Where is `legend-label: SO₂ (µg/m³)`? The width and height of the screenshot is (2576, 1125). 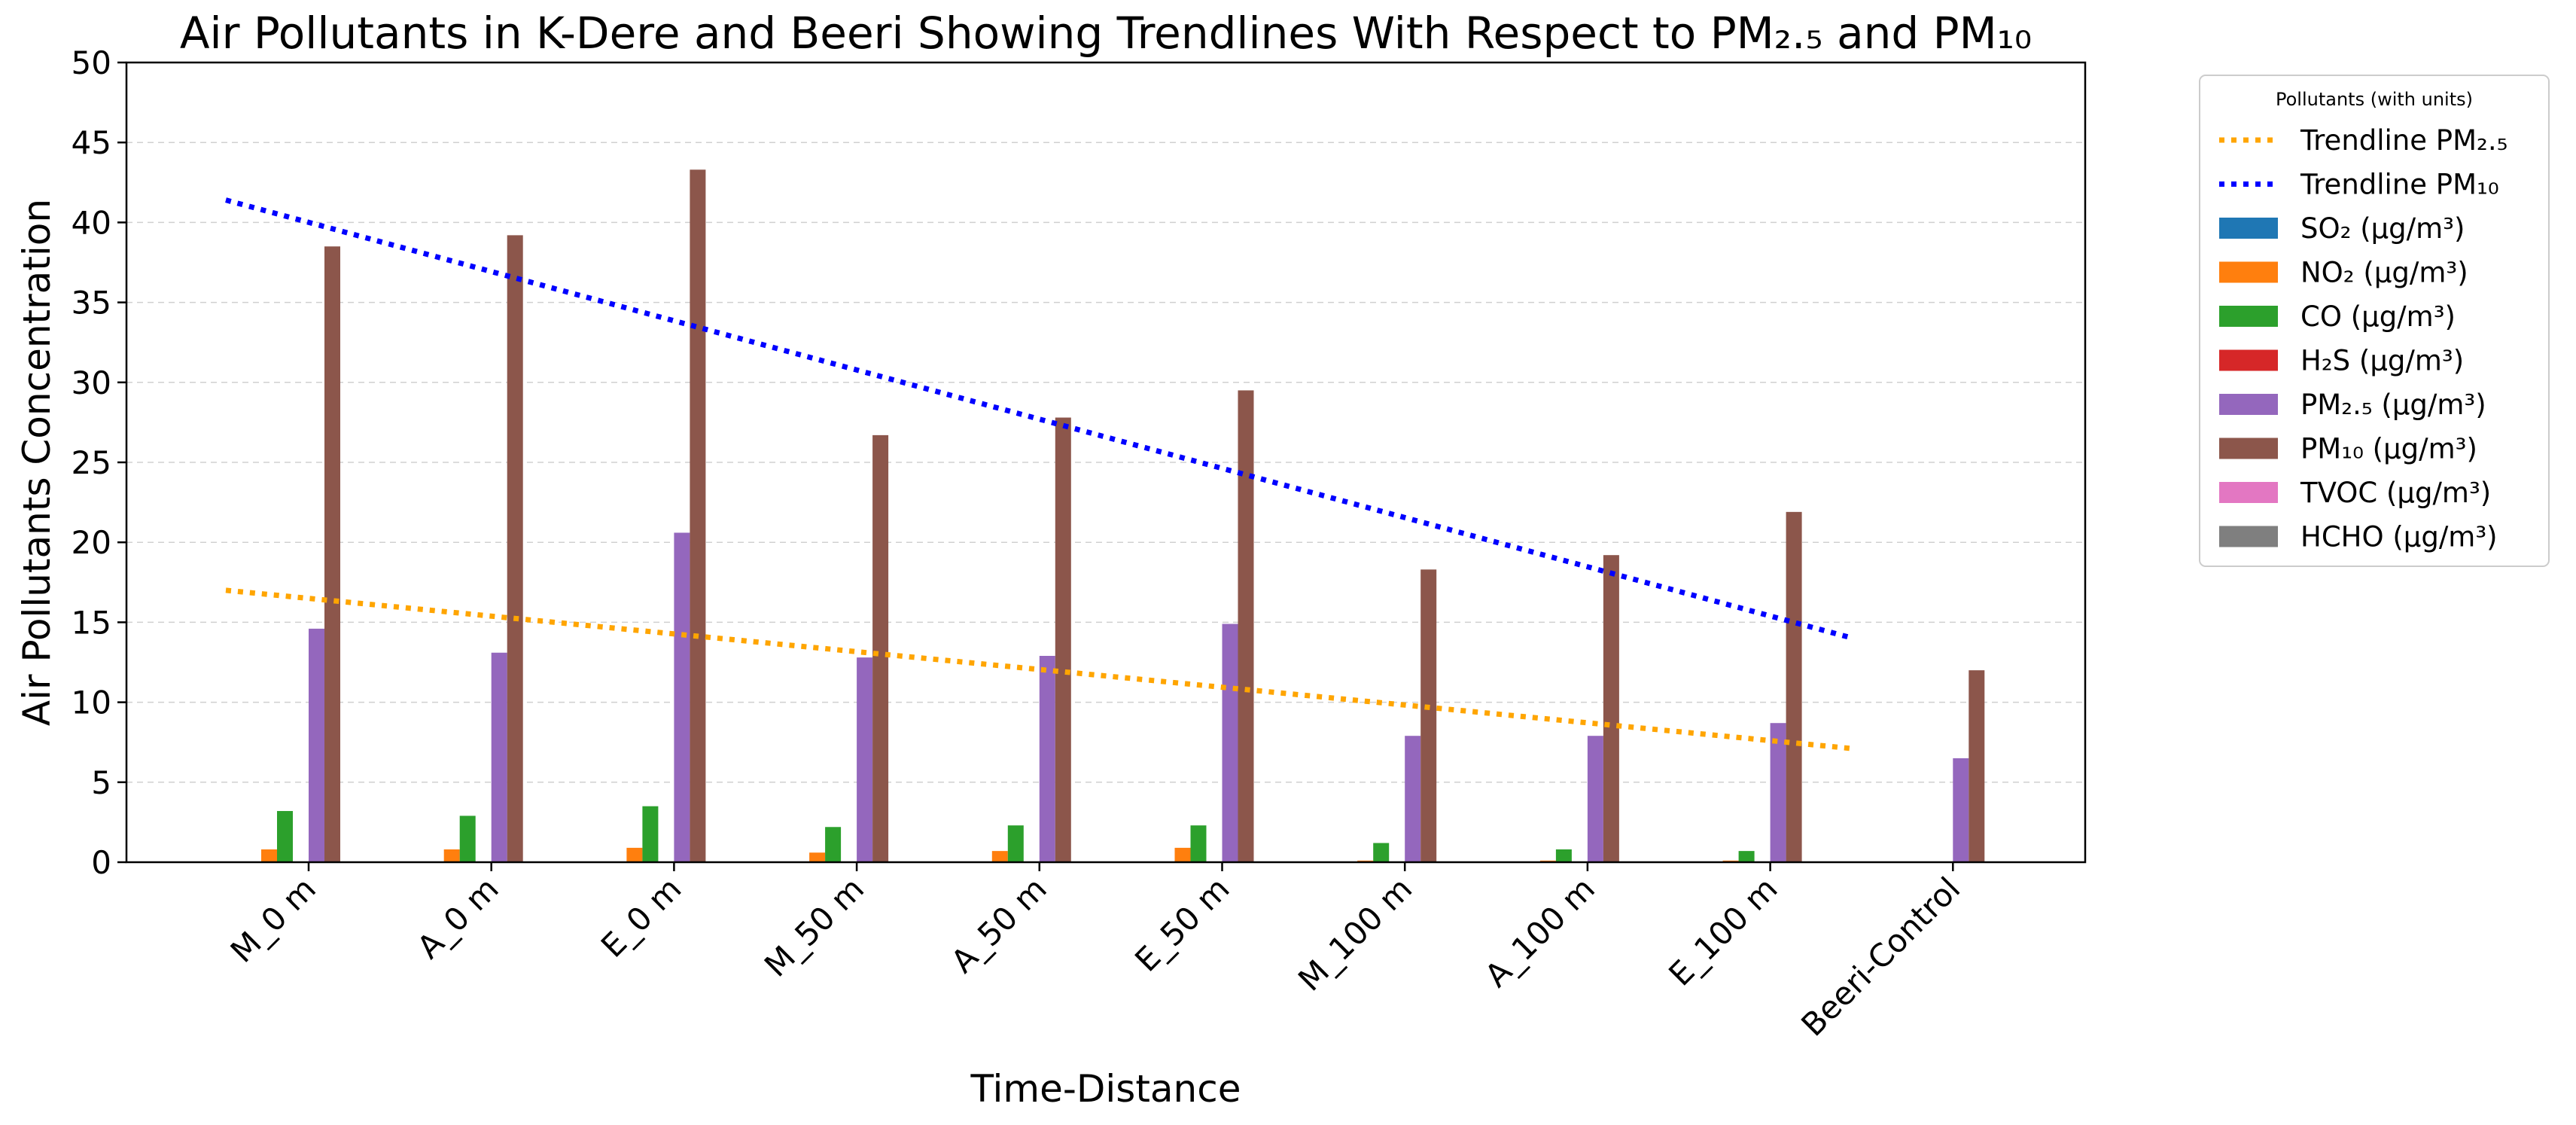 legend-label: SO₂ (µg/m³) is located at coordinates (2383, 229).